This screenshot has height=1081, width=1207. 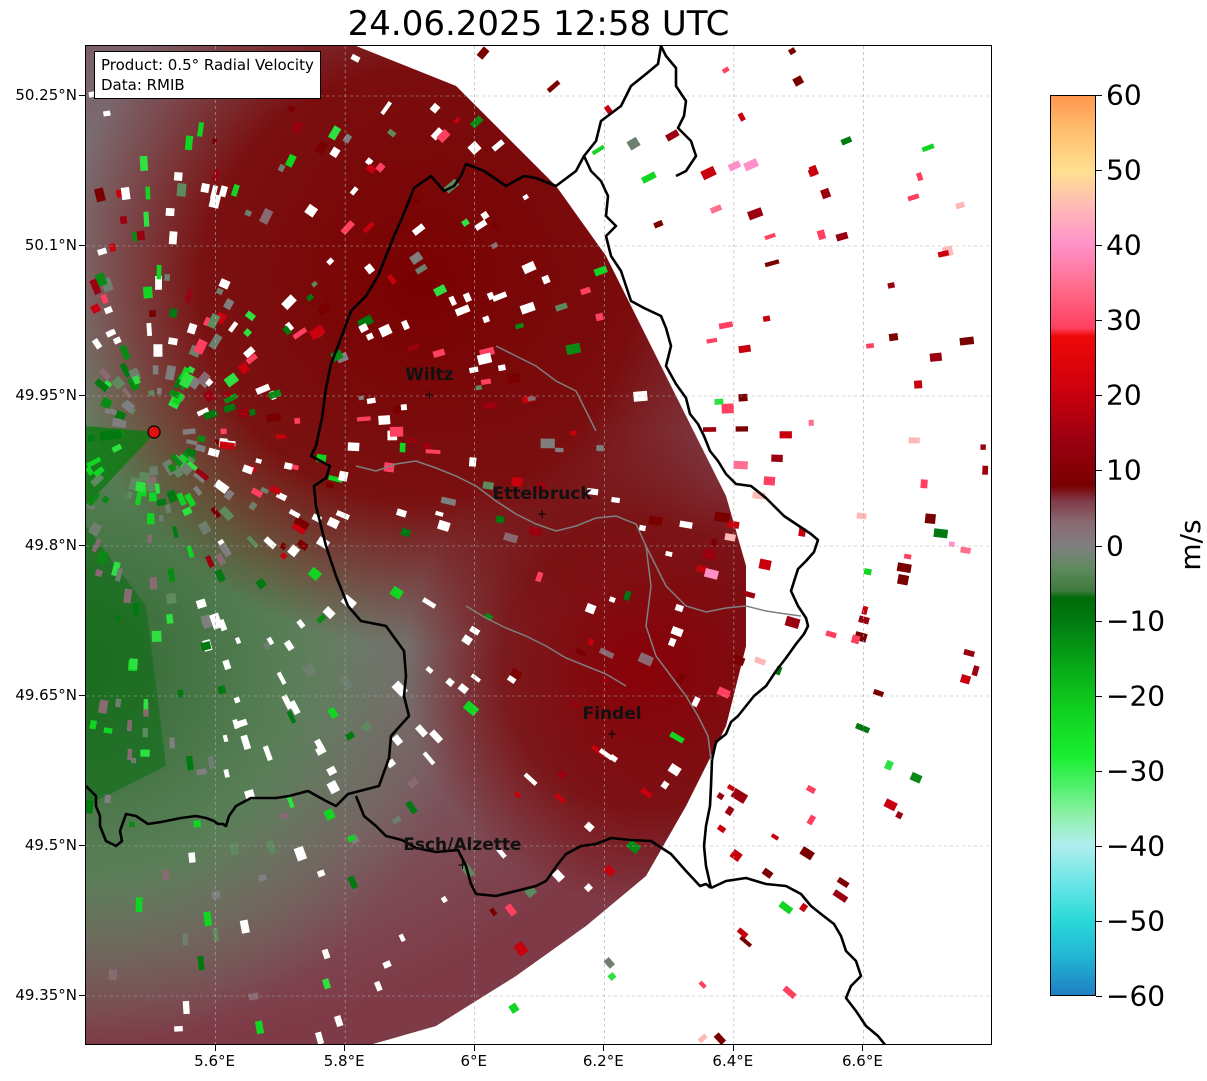 What do you see at coordinates (46, 995) in the screenshot?
I see `lat-tick-label: 49.35°N` at bounding box center [46, 995].